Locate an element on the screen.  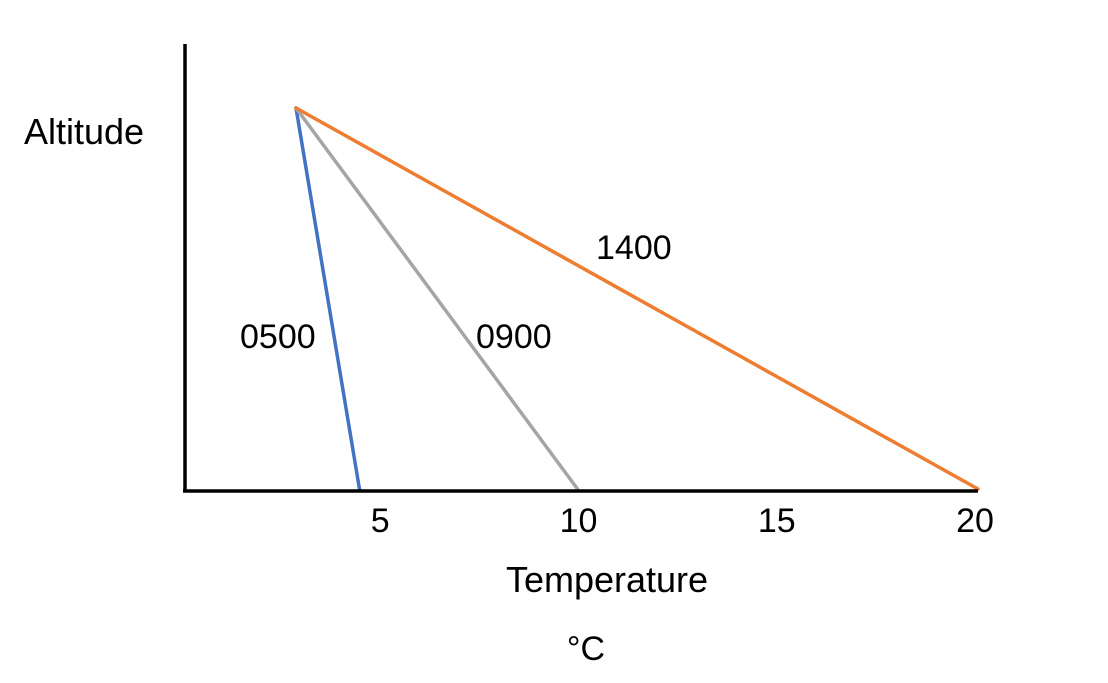
x-tick-label-10: 10 is located at coordinates (579, 521).